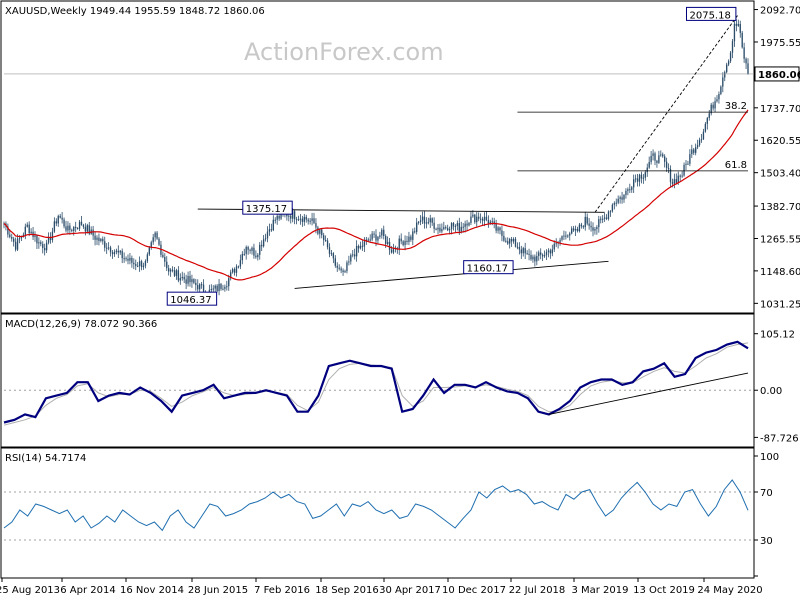 This screenshot has height=600, width=800. I want to click on price-tick-label: 1265.55, so click(780, 239).